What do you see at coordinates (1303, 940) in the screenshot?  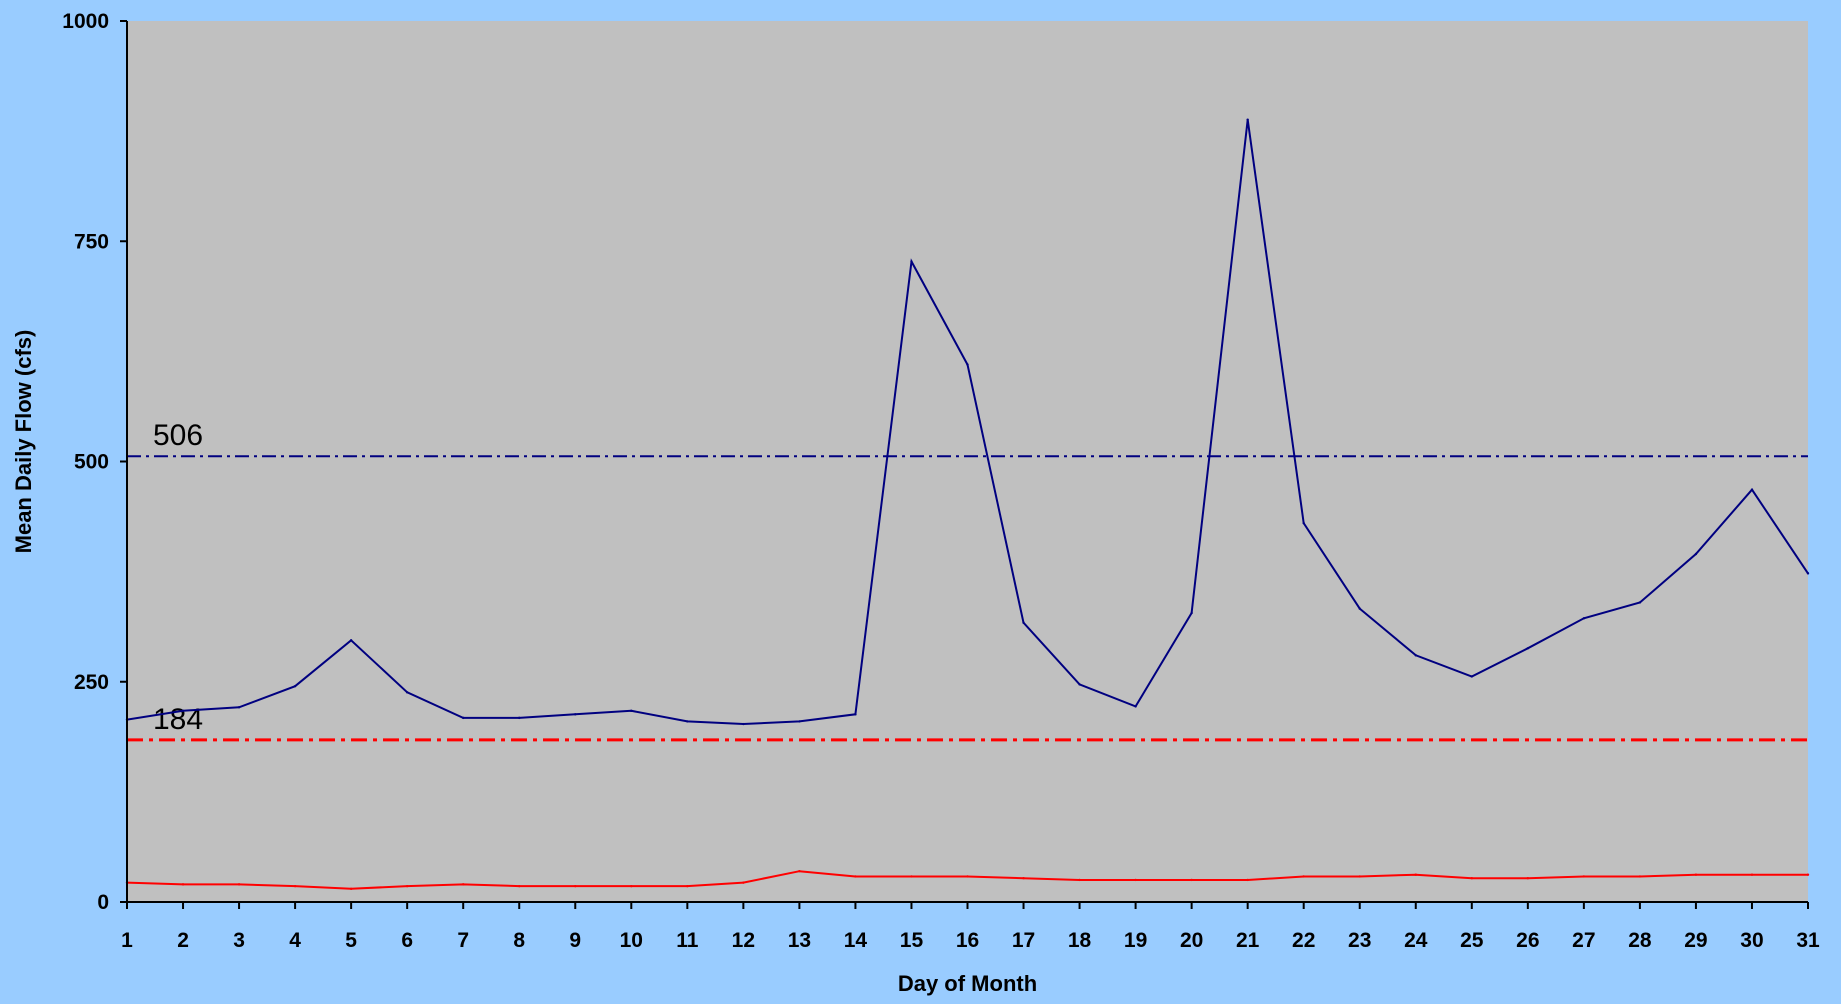 I see `x-tick-label: 22` at bounding box center [1303, 940].